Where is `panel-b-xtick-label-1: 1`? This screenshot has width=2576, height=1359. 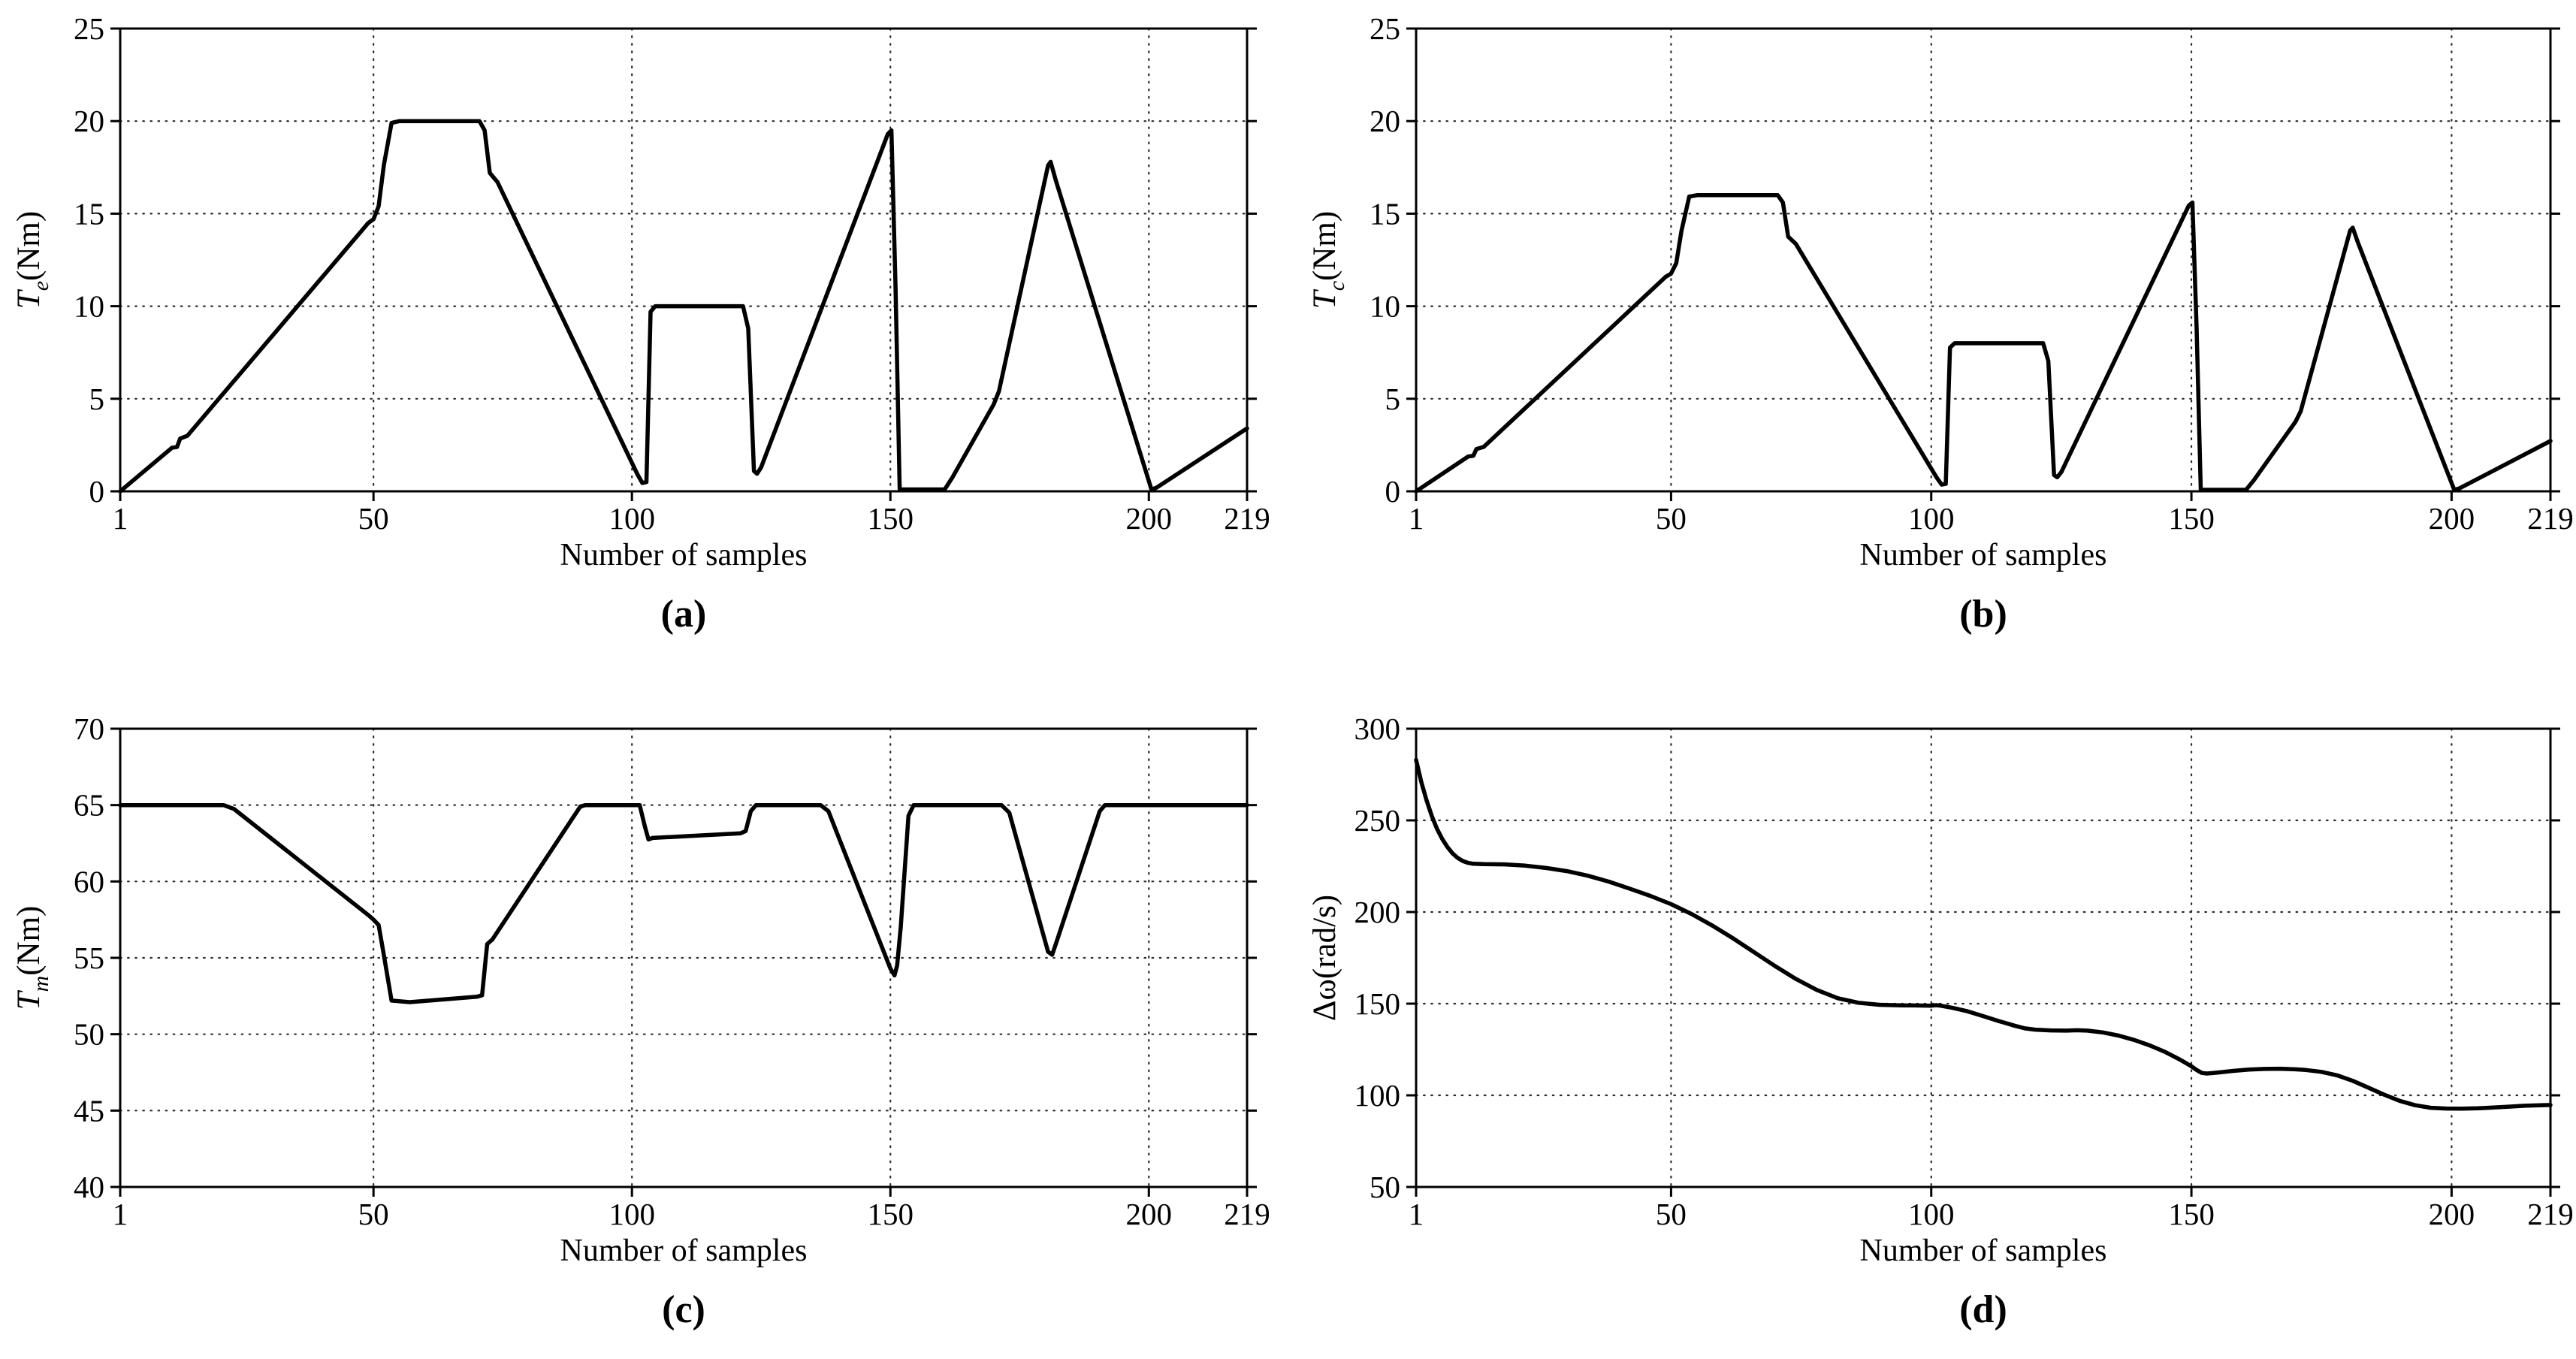
panel-b-xtick-label-1: 1 is located at coordinates (1416, 518).